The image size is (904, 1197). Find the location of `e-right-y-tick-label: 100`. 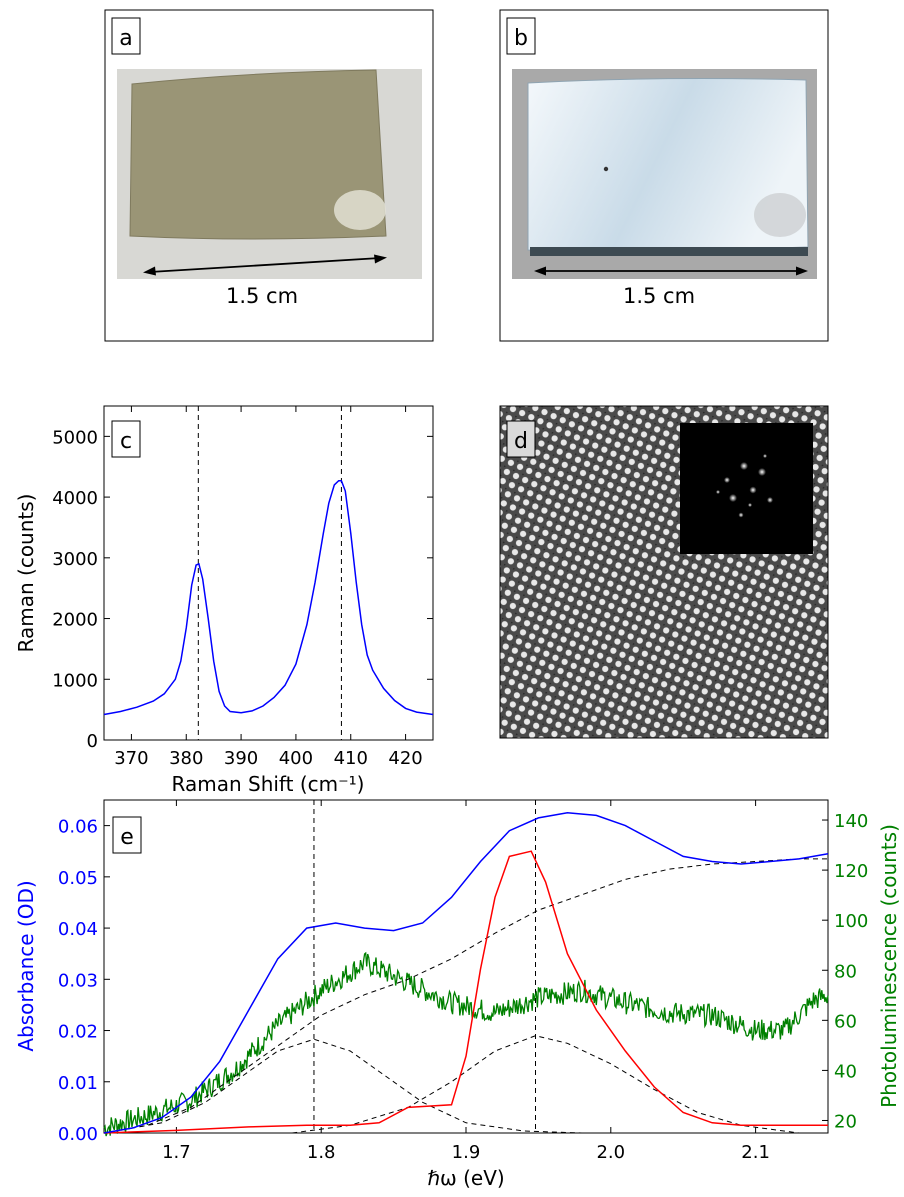

e-right-y-tick-label: 100 is located at coordinates (851, 921).